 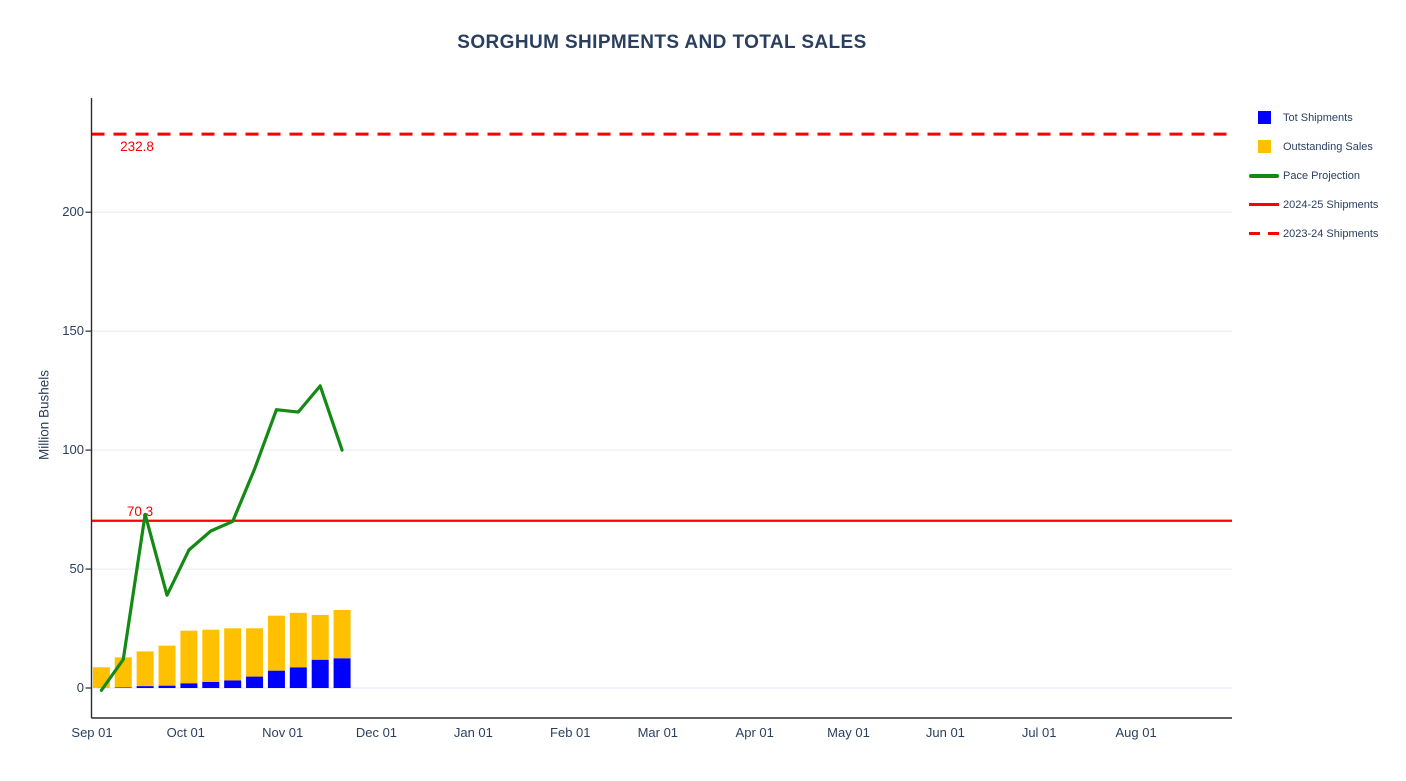 I want to click on annotation-2024-25-value: 70.3, so click(x=140, y=511).